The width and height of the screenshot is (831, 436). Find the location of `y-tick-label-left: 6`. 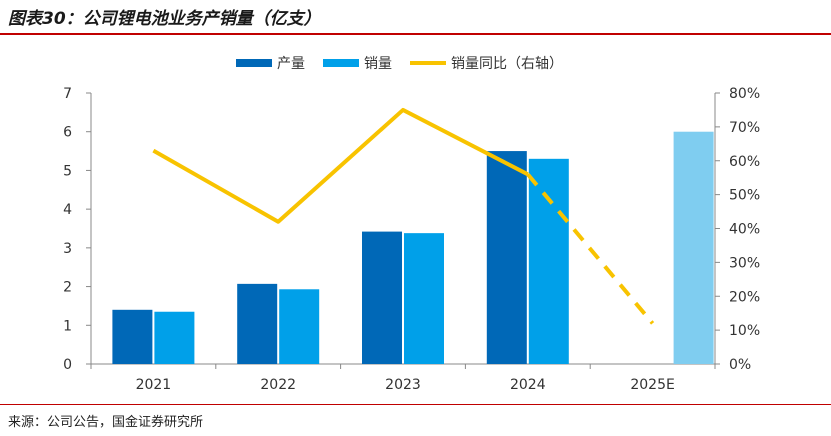

y-tick-label-left: 6 is located at coordinates (67, 133).